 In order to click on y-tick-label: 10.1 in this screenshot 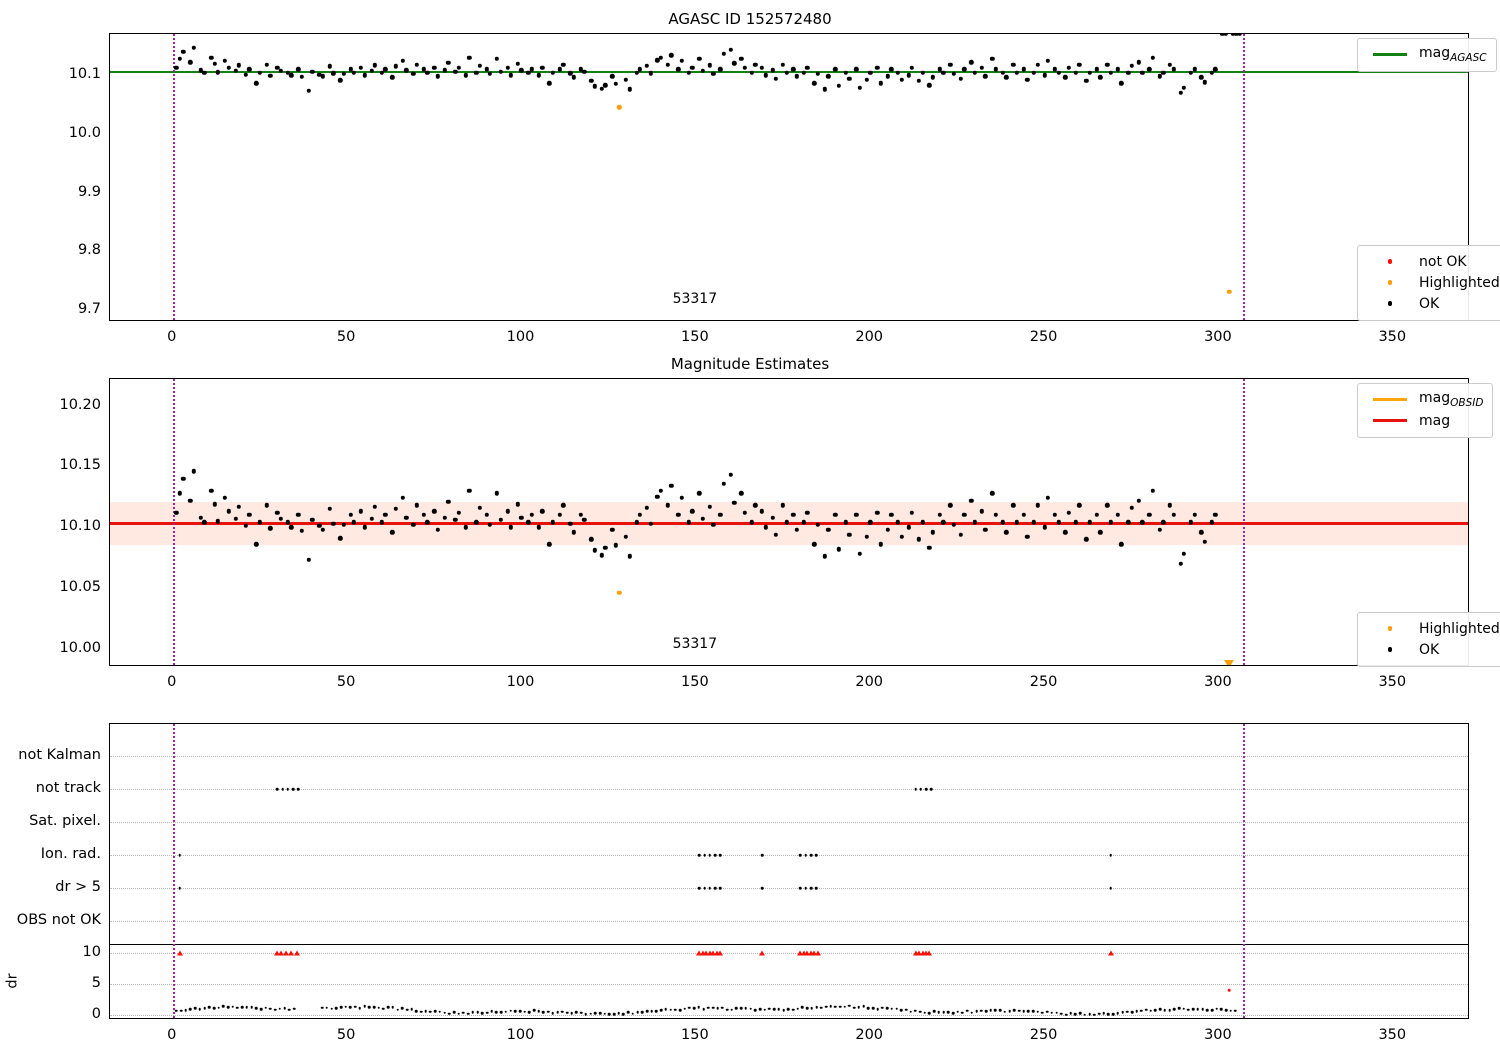, I will do `click(84, 74)`.